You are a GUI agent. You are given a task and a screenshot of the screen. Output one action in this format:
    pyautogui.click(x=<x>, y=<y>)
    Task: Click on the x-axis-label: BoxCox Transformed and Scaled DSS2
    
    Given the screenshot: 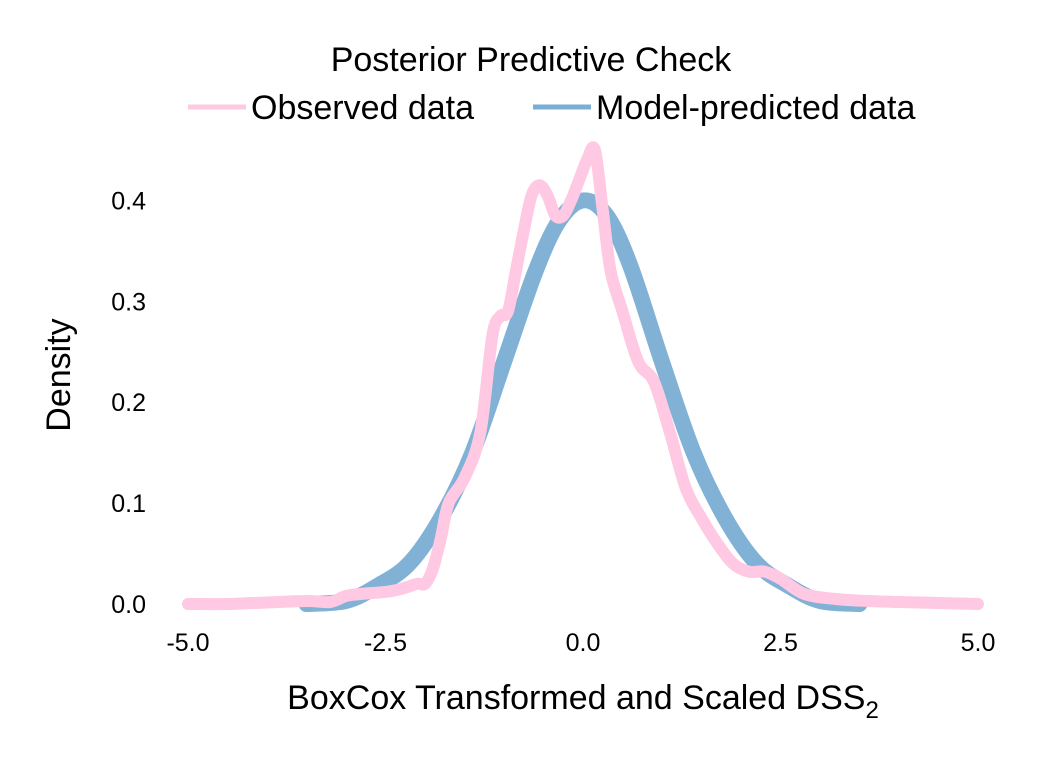 What is the action you would take?
    pyautogui.click(x=583, y=701)
    